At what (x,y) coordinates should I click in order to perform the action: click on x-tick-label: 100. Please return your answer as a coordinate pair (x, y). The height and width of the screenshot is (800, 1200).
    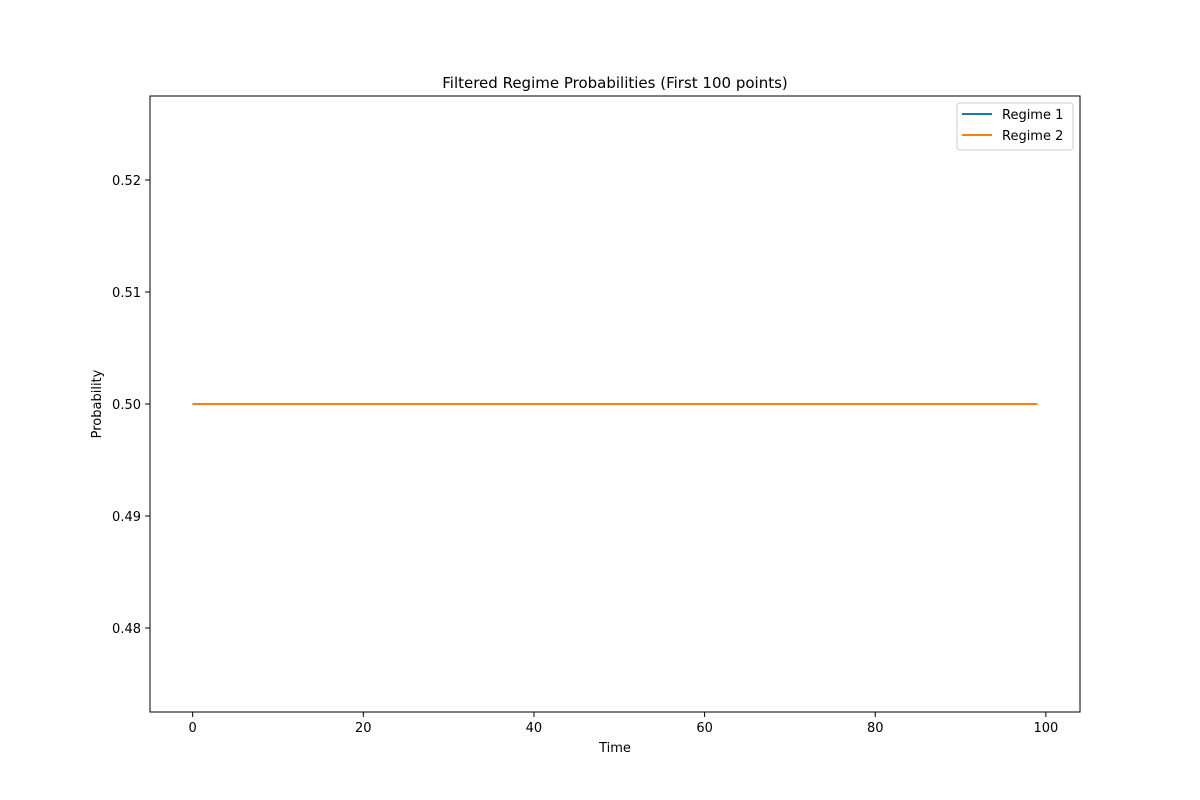
    Looking at the image, I should click on (1045, 728).